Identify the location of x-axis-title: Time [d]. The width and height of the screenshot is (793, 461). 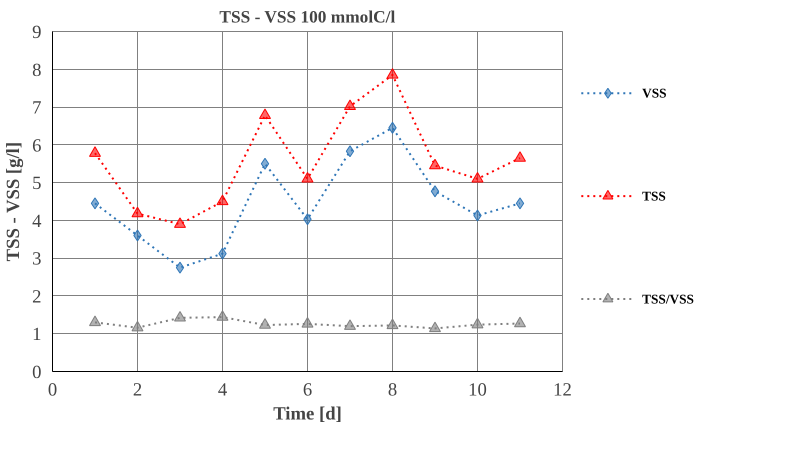
(307, 414).